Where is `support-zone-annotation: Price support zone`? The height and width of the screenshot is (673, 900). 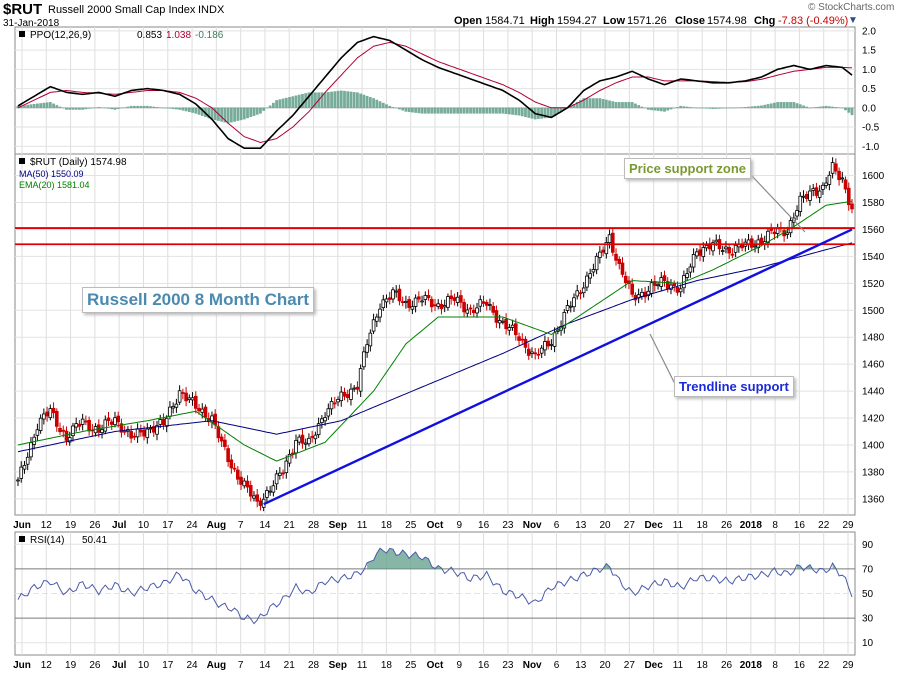
support-zone-annotation: Price support zone is located at coordinates (688, 168).